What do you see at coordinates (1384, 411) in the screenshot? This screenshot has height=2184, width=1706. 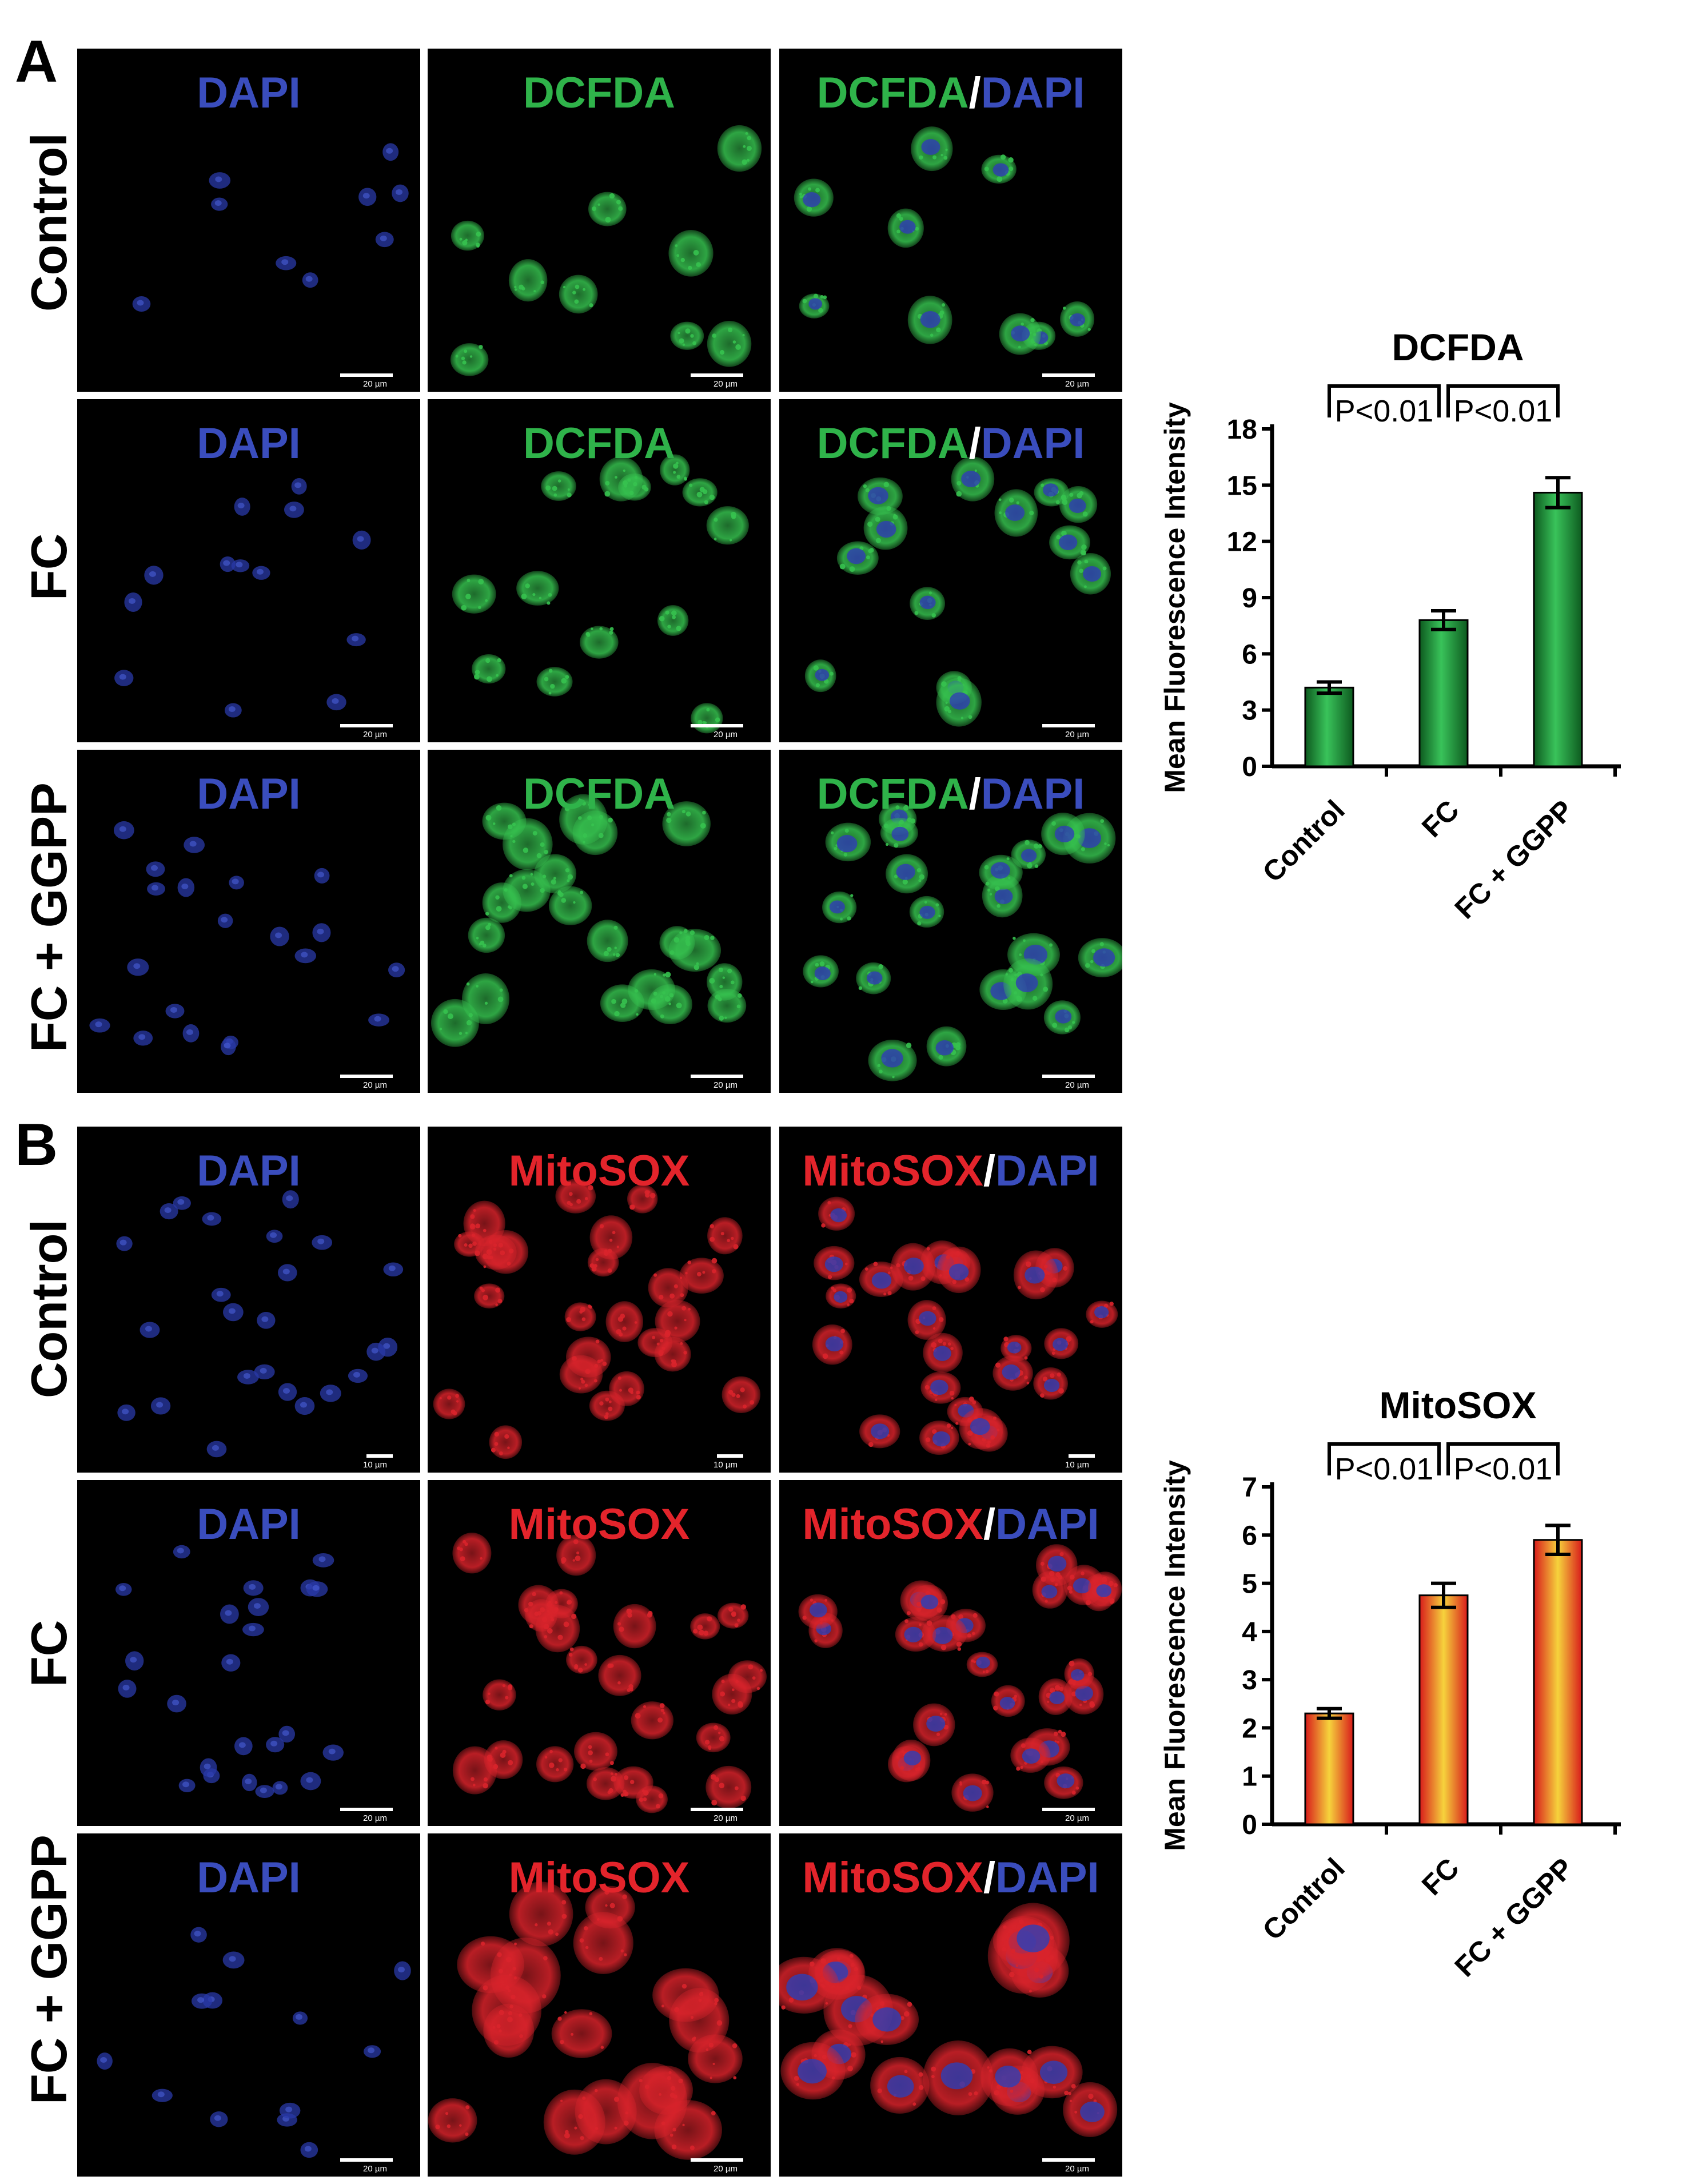 I see `significance-label: P<0.01` at bounding box center [1384, 411].